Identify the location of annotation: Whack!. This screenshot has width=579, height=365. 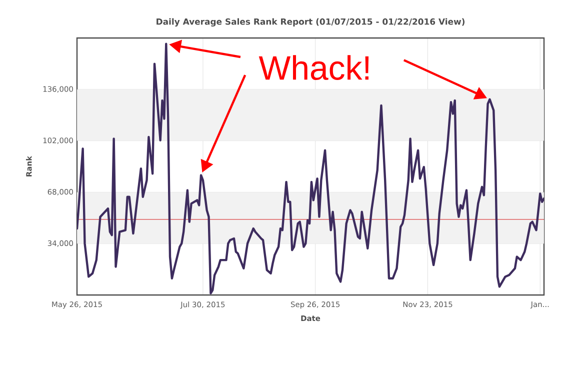
(313, 67).